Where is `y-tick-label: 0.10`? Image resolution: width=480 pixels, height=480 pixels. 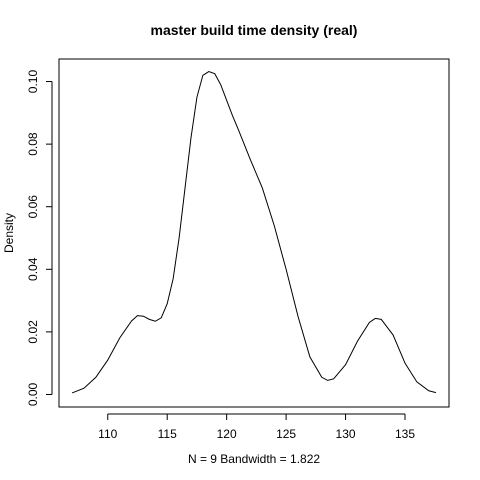
y-tick-label: 0.10 is located at coordinates (33, 82).